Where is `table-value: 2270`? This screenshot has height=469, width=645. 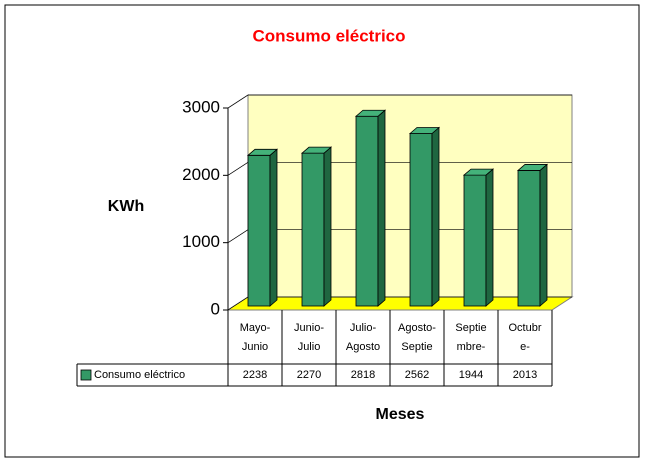 table-value: 2270 is located at coordinates (309, 375).